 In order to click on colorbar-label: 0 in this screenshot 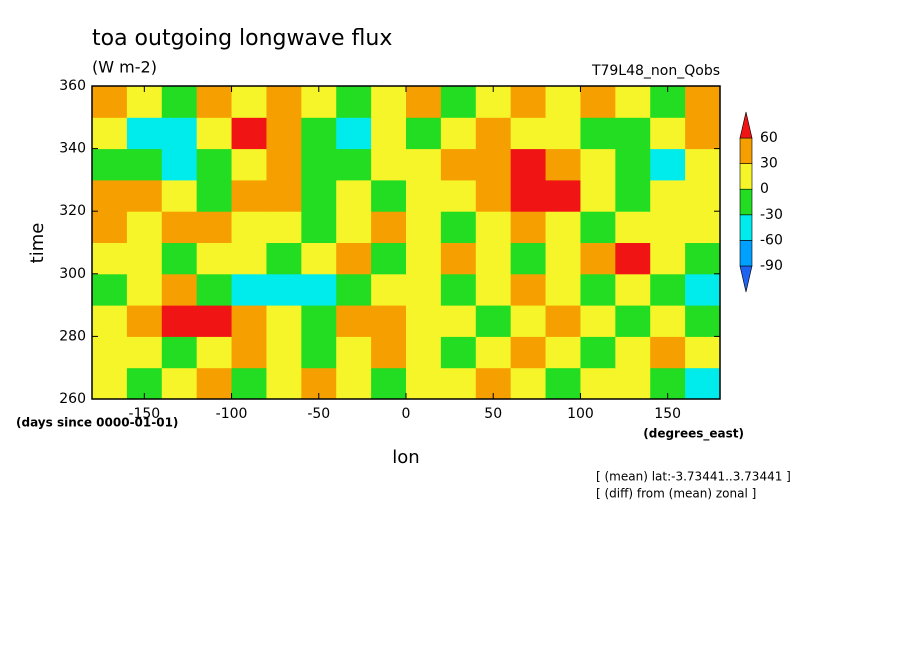, I will do `click(764, 189)`.